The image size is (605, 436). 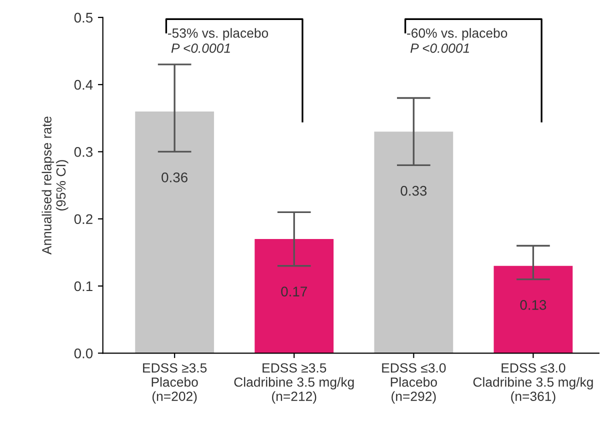 I want to click on y-axis-title: Annualised relapse rate (95% CI), so click(x=55, y=185).